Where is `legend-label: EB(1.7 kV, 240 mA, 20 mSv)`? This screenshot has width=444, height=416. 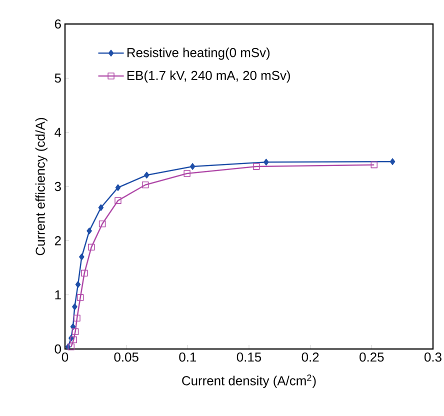
legend-label: EB(1.7 kV, 240 mA, 20 mSv) is located at coordinates (208, 76).